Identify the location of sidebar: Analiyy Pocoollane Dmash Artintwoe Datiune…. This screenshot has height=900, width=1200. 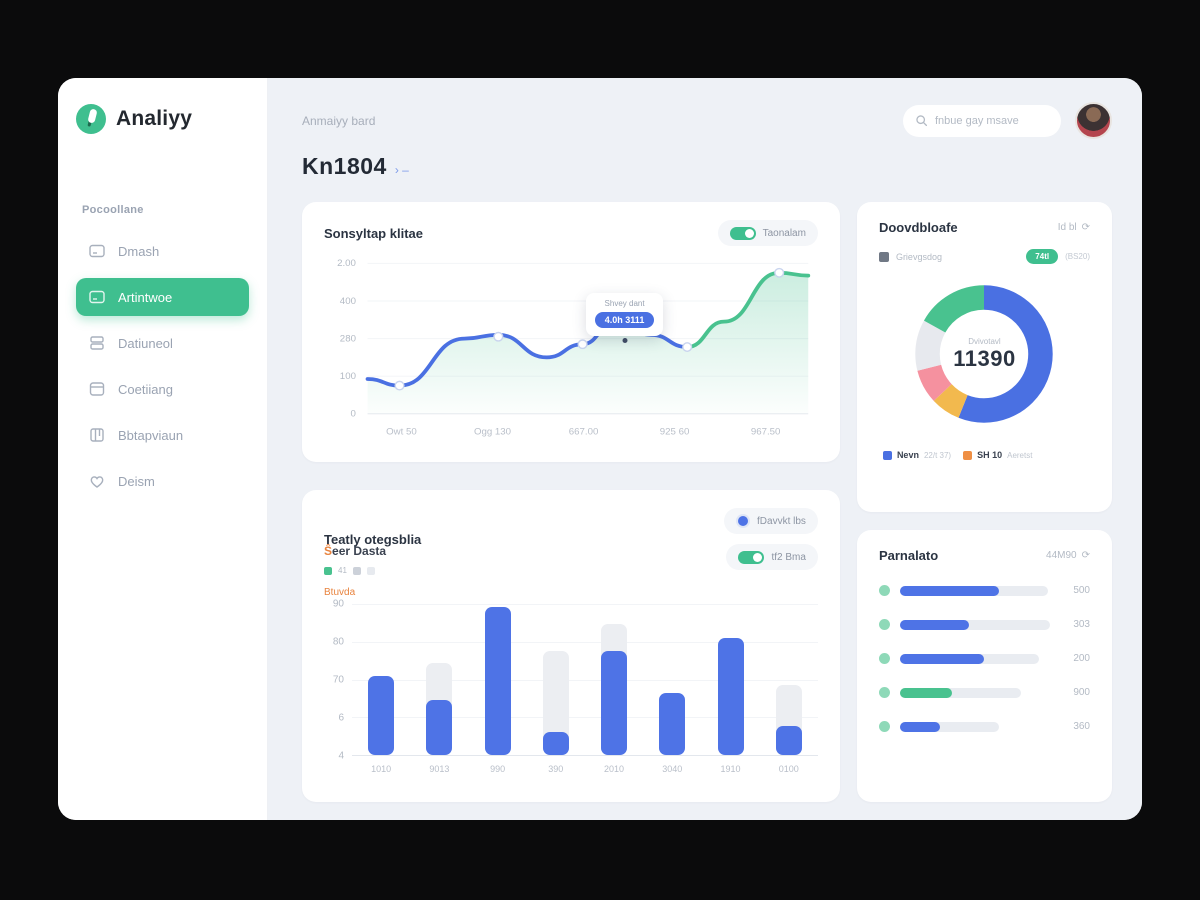
(163, 449).